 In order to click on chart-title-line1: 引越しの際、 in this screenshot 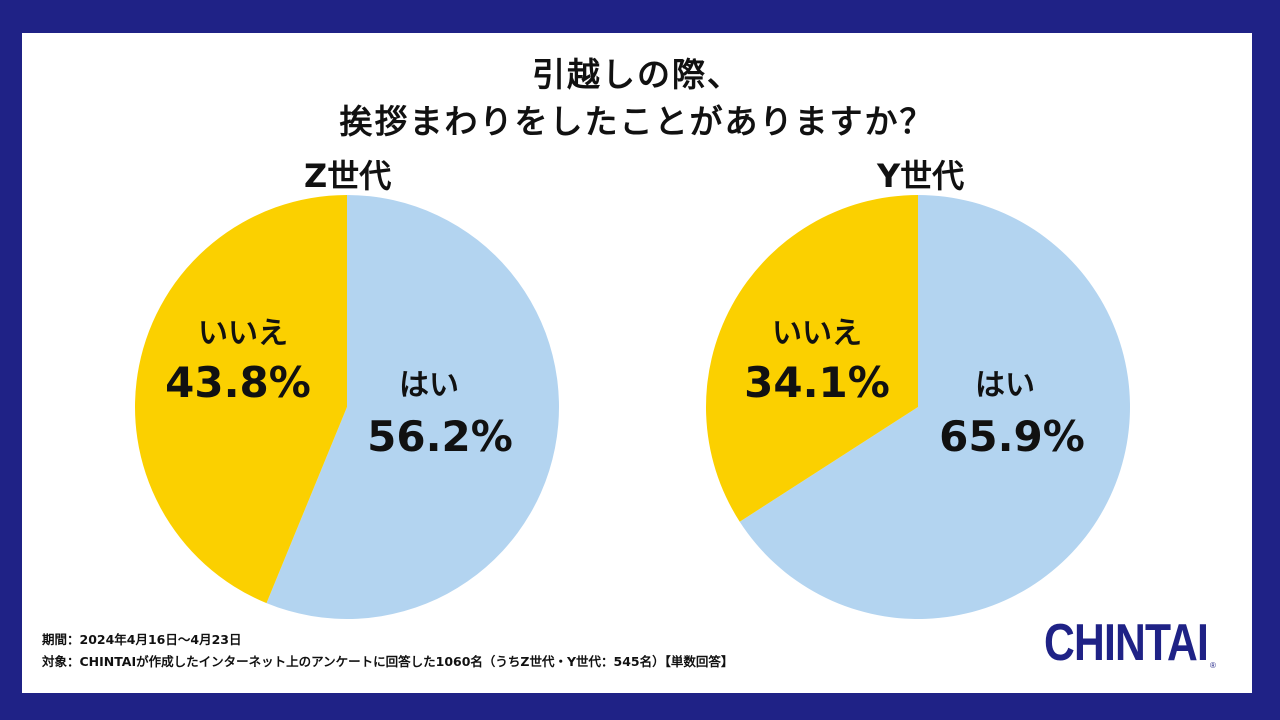, I will do `click(637, 74)`.